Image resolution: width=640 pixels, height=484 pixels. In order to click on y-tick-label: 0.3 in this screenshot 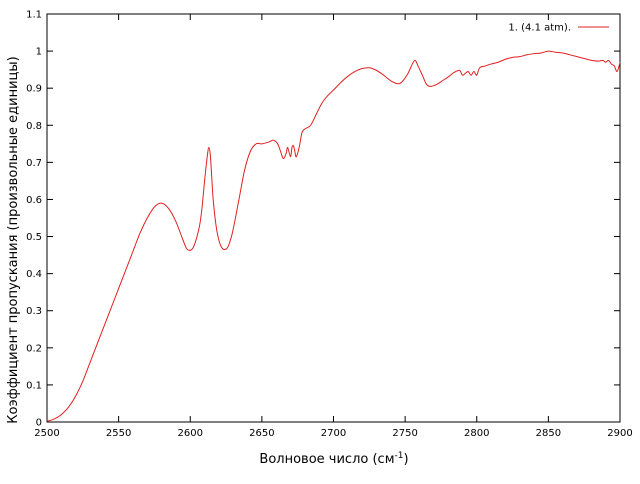, I will do `click(34, 311)`.